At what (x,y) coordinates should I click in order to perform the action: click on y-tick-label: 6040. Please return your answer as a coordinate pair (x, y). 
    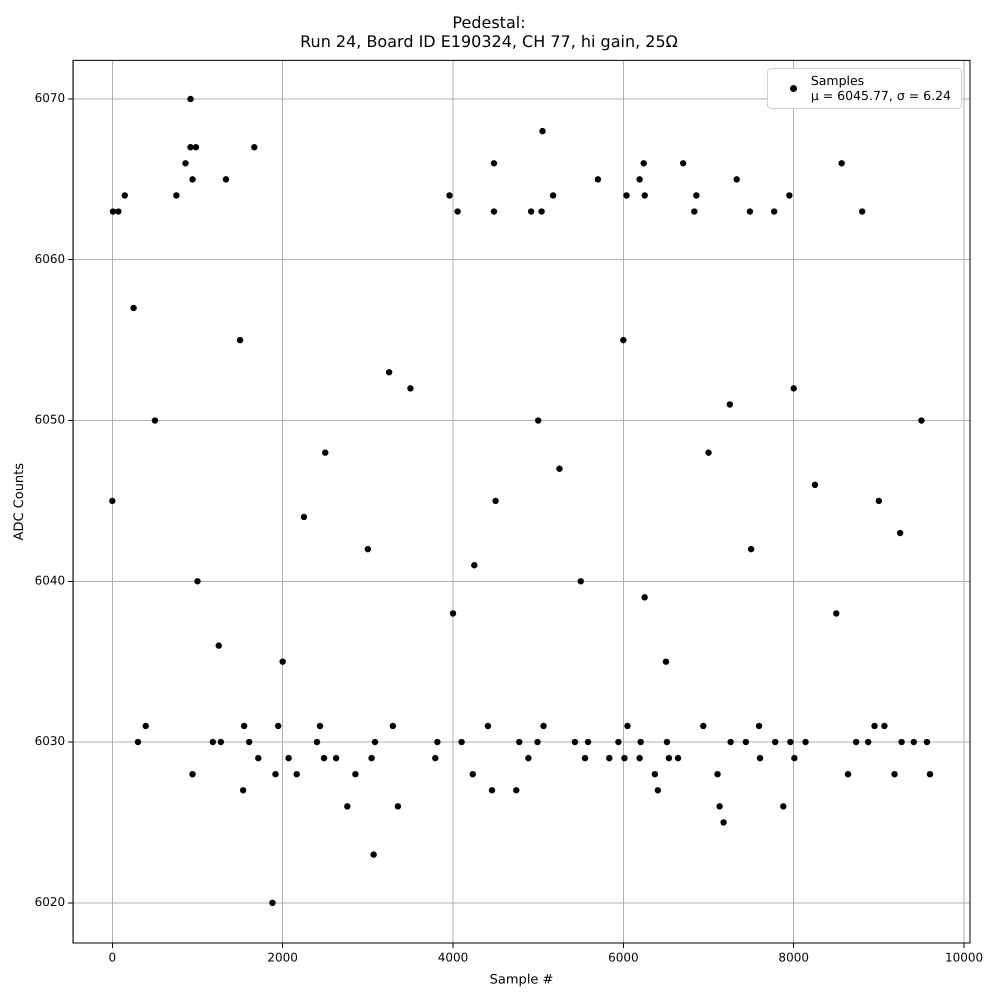
    Looking at the image, I should click on (50, 580).